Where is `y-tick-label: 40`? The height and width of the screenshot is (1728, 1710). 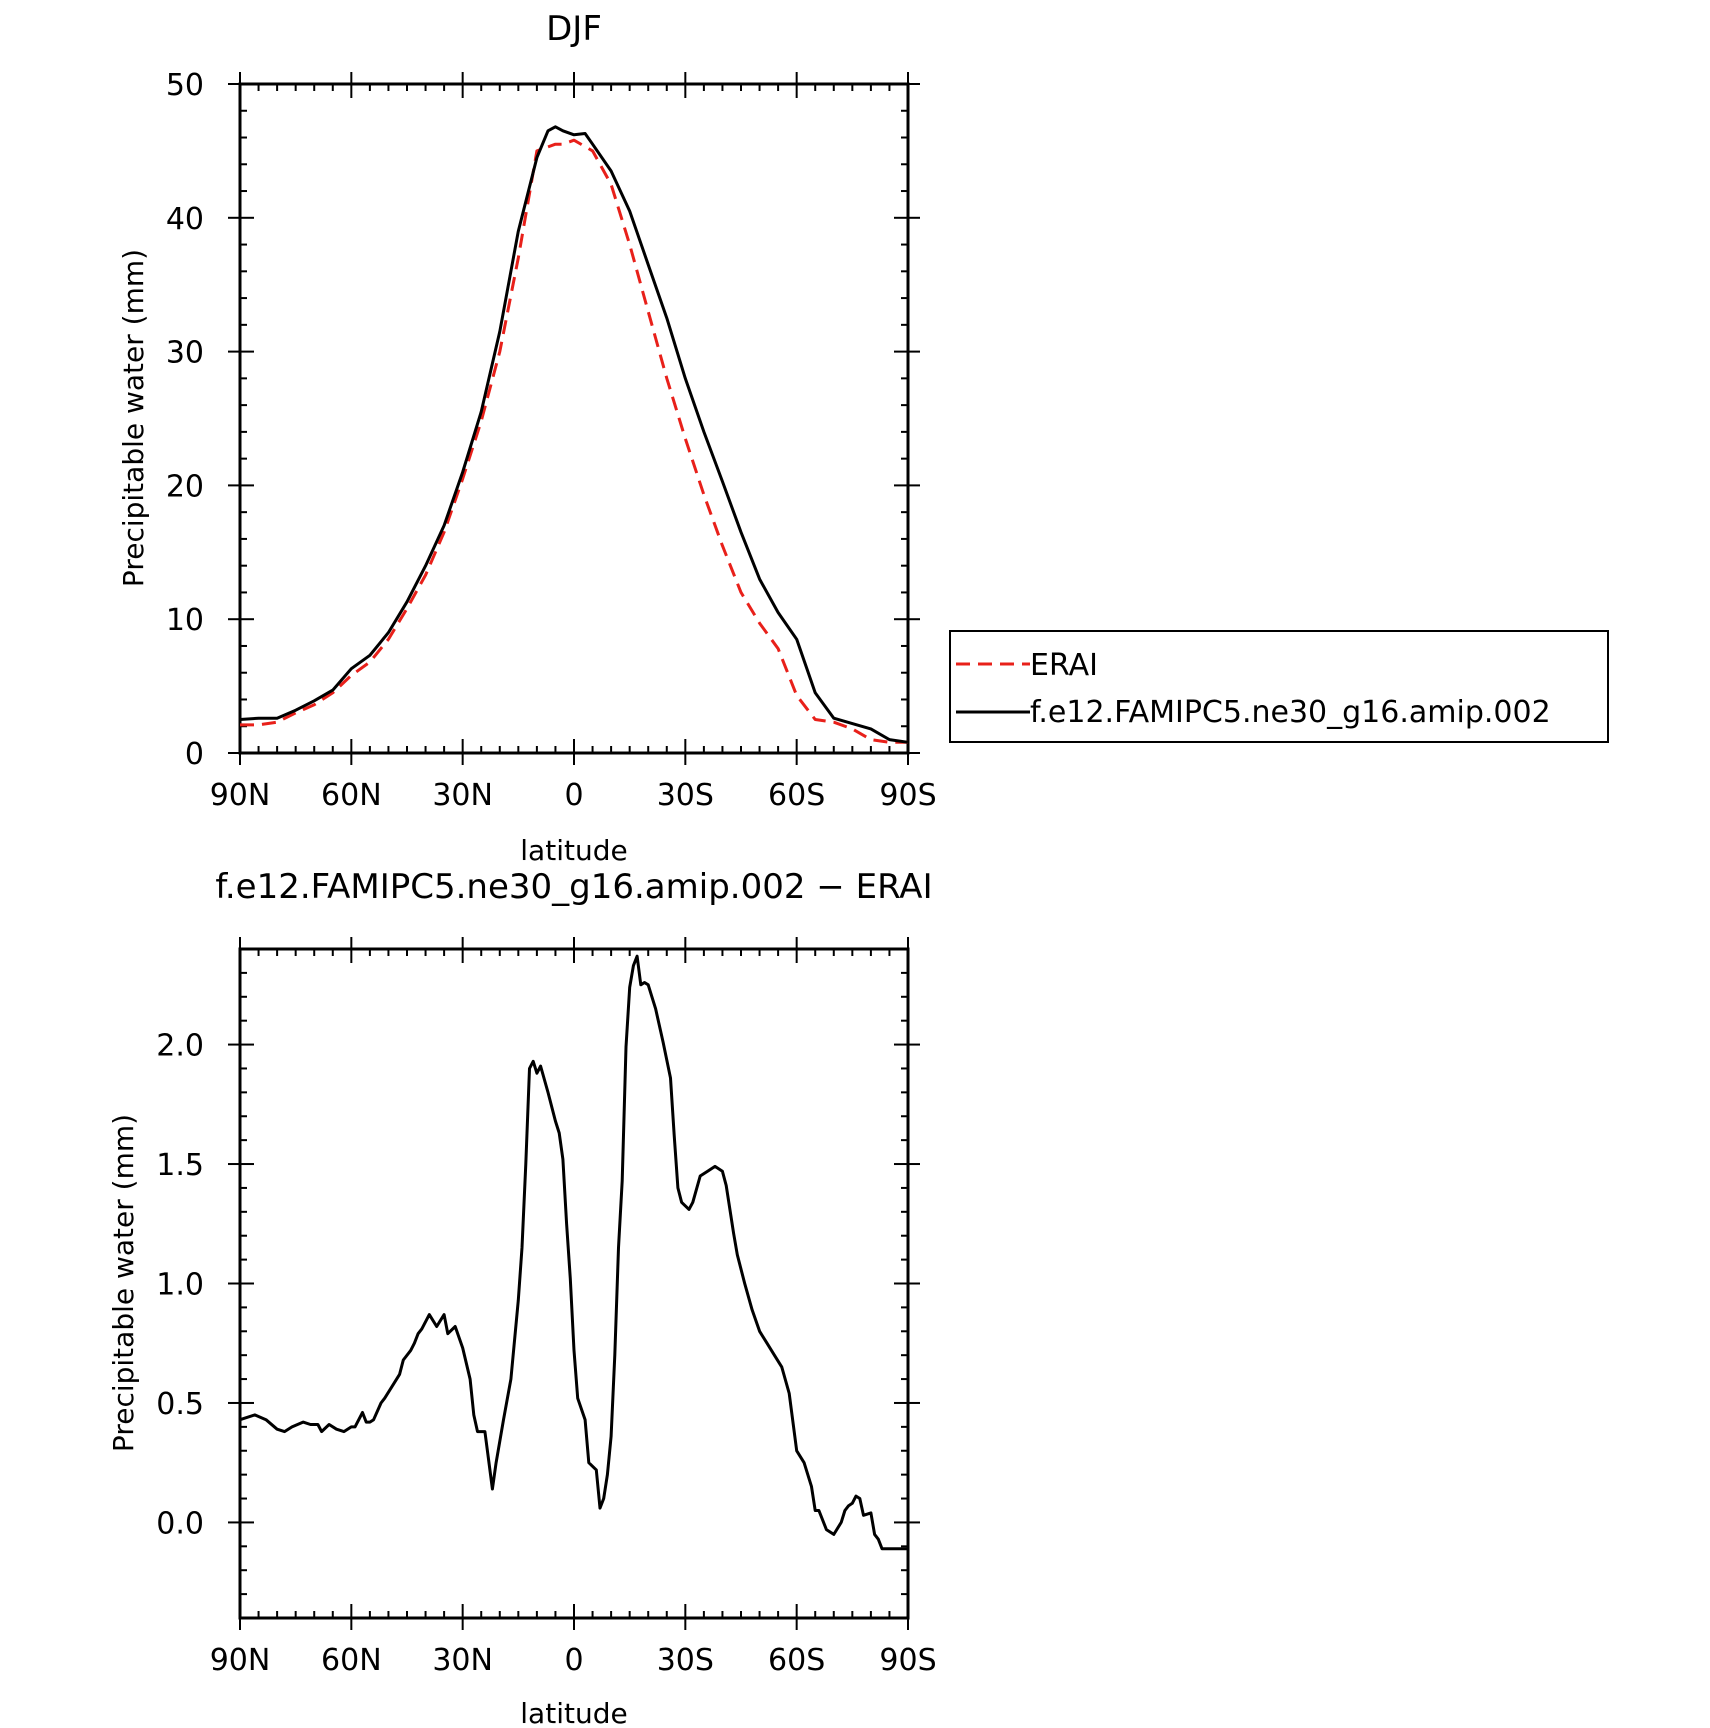
y-tick-label: 40 is located at coordinates (185, 219).